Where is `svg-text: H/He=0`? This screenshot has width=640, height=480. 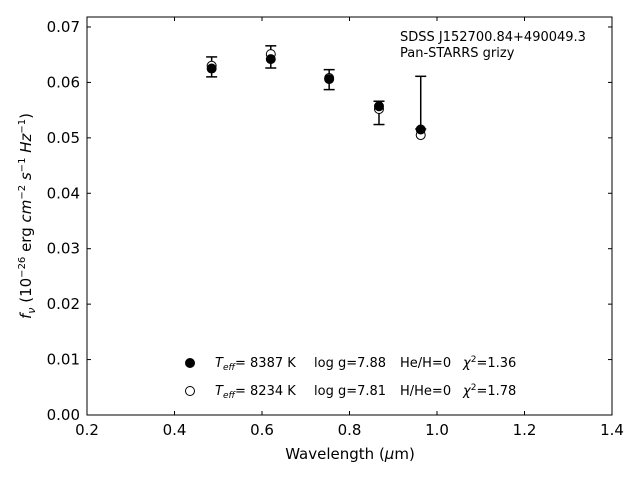 svg-text: H/He=0 is located at coordinates (425, 391).